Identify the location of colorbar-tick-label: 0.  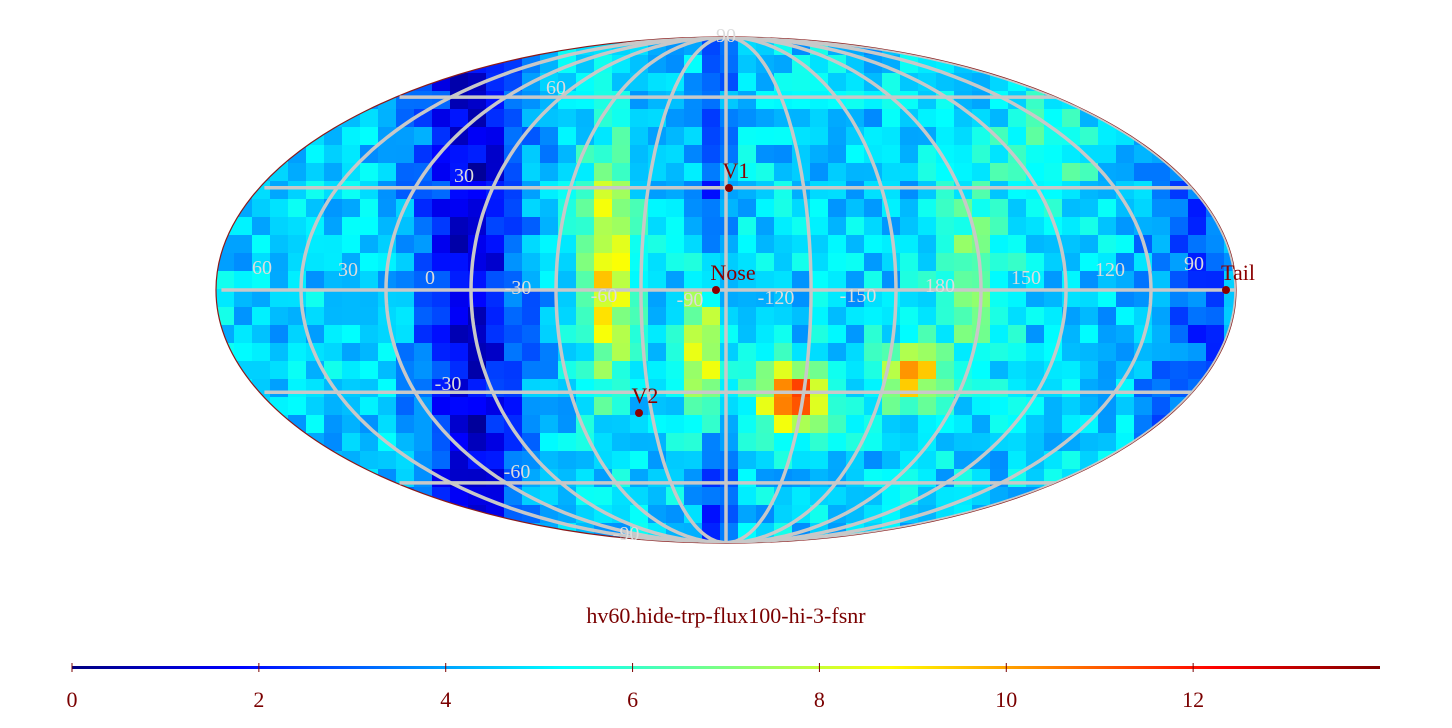
(72, 699).